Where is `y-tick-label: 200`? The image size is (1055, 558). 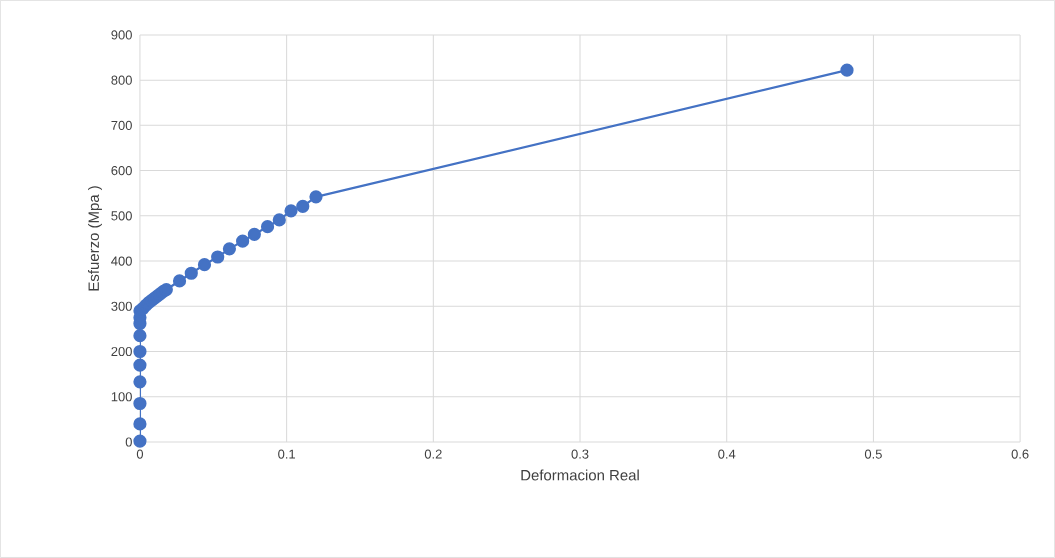
y-tick-label: 200 is located at coordinates (121, 351).